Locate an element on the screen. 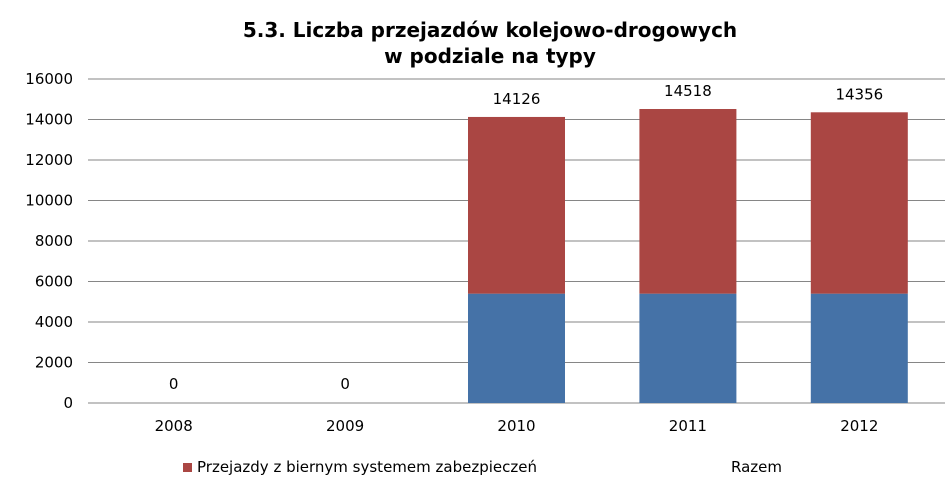  x-tick-label: 2011 is located at coordinates (688, 426).